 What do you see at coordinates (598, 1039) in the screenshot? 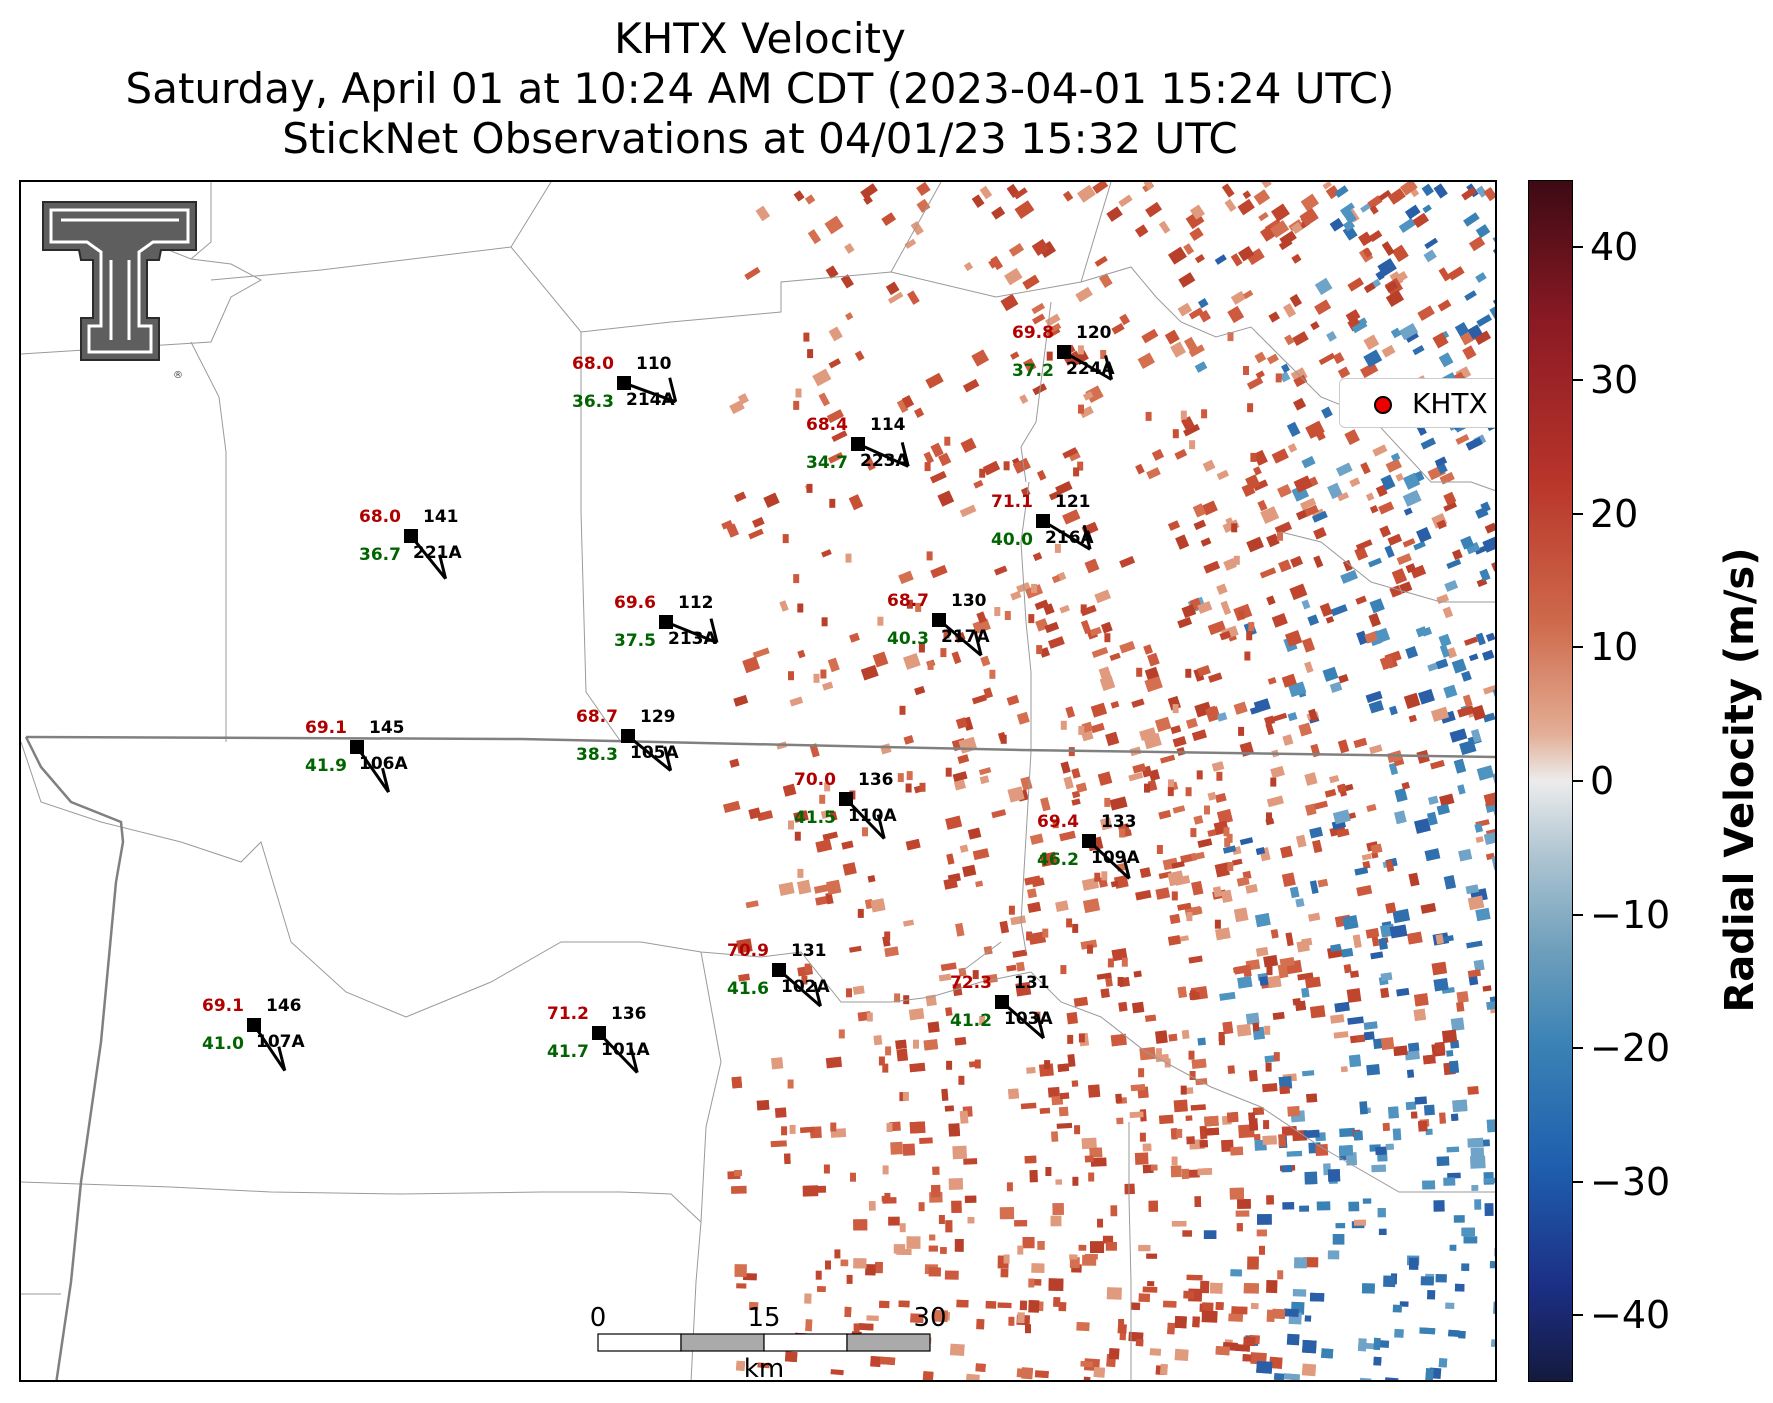
I see `station-101a: 71.2 136 41.7 101A` at bounding box center [598, 1039].